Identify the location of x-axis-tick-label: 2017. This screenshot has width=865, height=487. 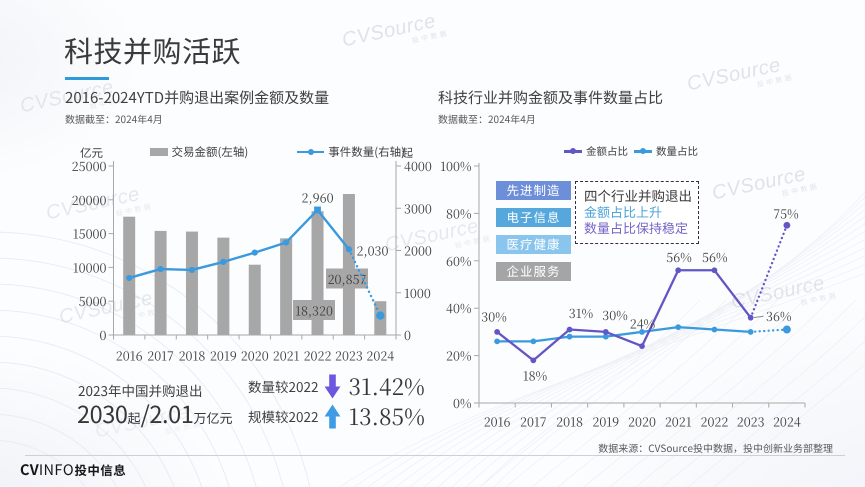
(533, 422).